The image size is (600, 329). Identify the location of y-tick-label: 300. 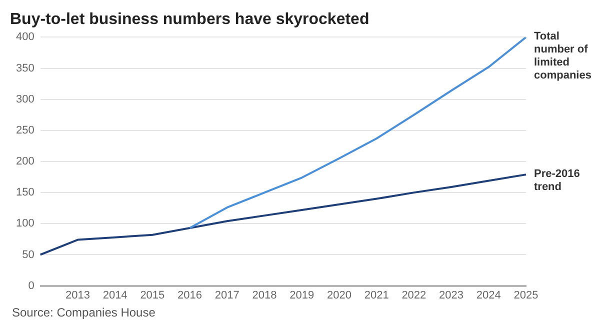
(25, 99).